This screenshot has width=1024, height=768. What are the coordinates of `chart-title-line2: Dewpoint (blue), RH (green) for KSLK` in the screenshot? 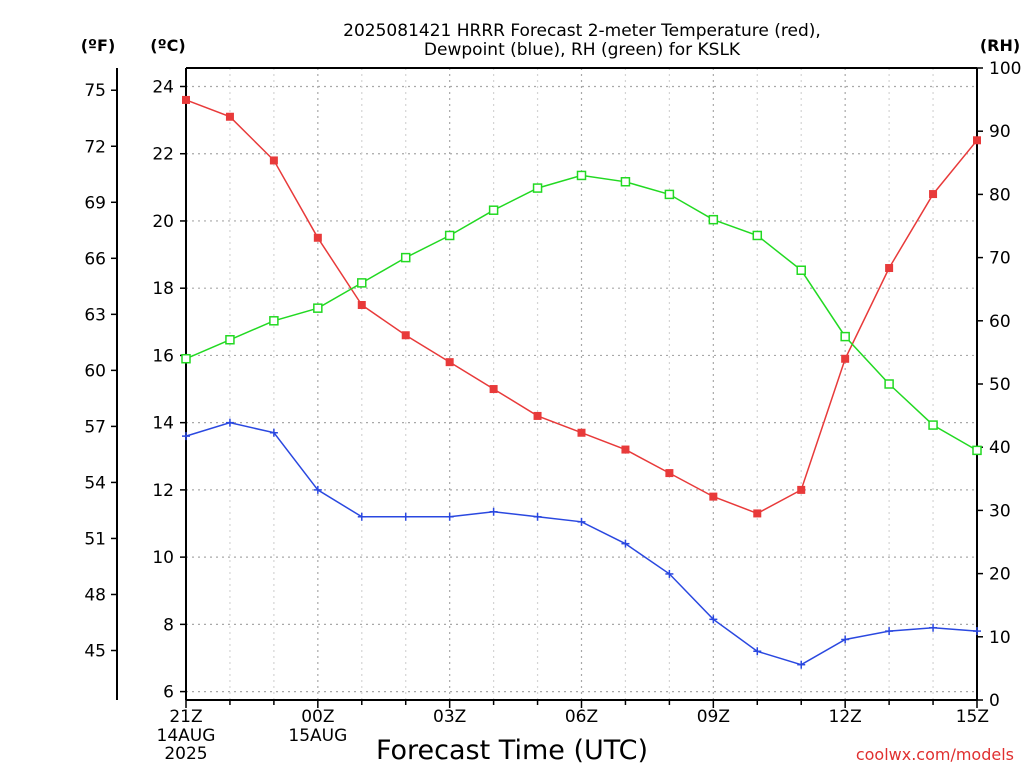 It's located at (582, 50).